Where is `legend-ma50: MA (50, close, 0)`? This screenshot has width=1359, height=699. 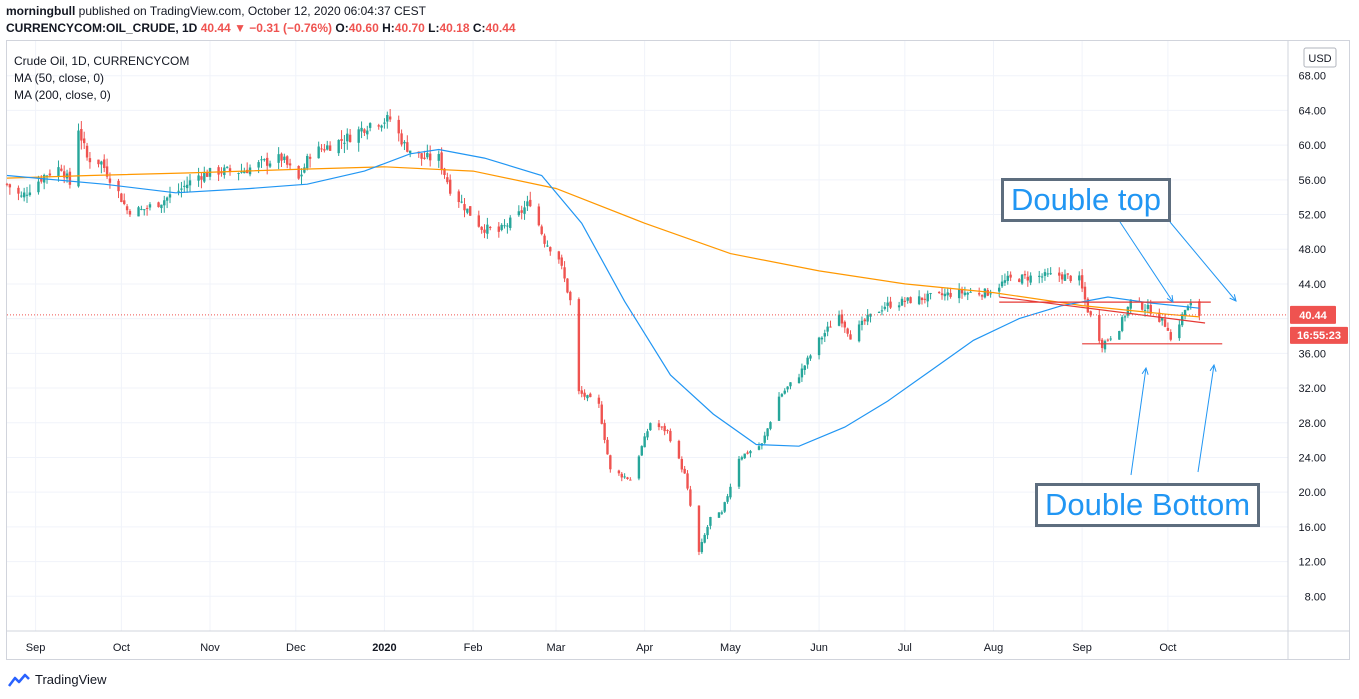 legend-ma50: MA (50, close, 0) is located at coordinates (59, 78).